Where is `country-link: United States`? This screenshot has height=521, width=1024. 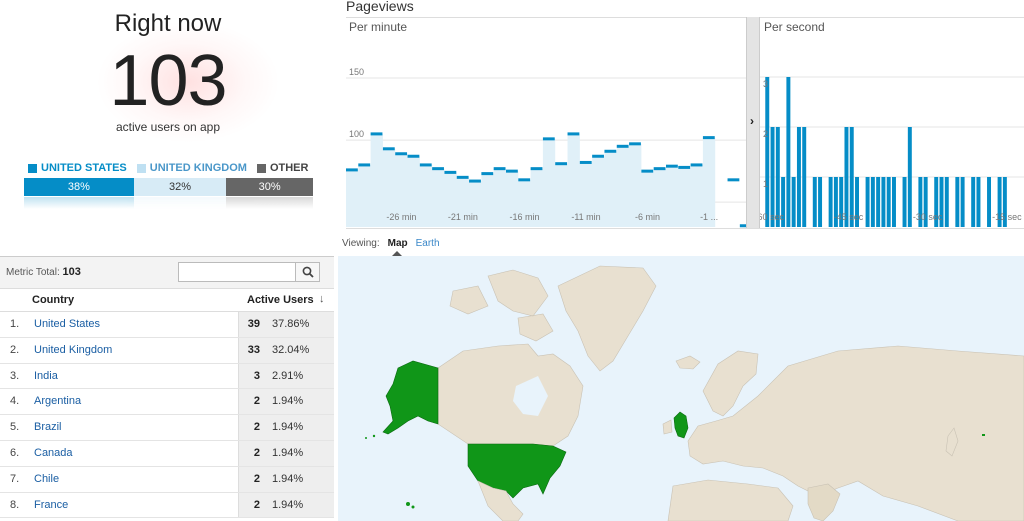 country-link: United States is located at coordinates (133, 324).